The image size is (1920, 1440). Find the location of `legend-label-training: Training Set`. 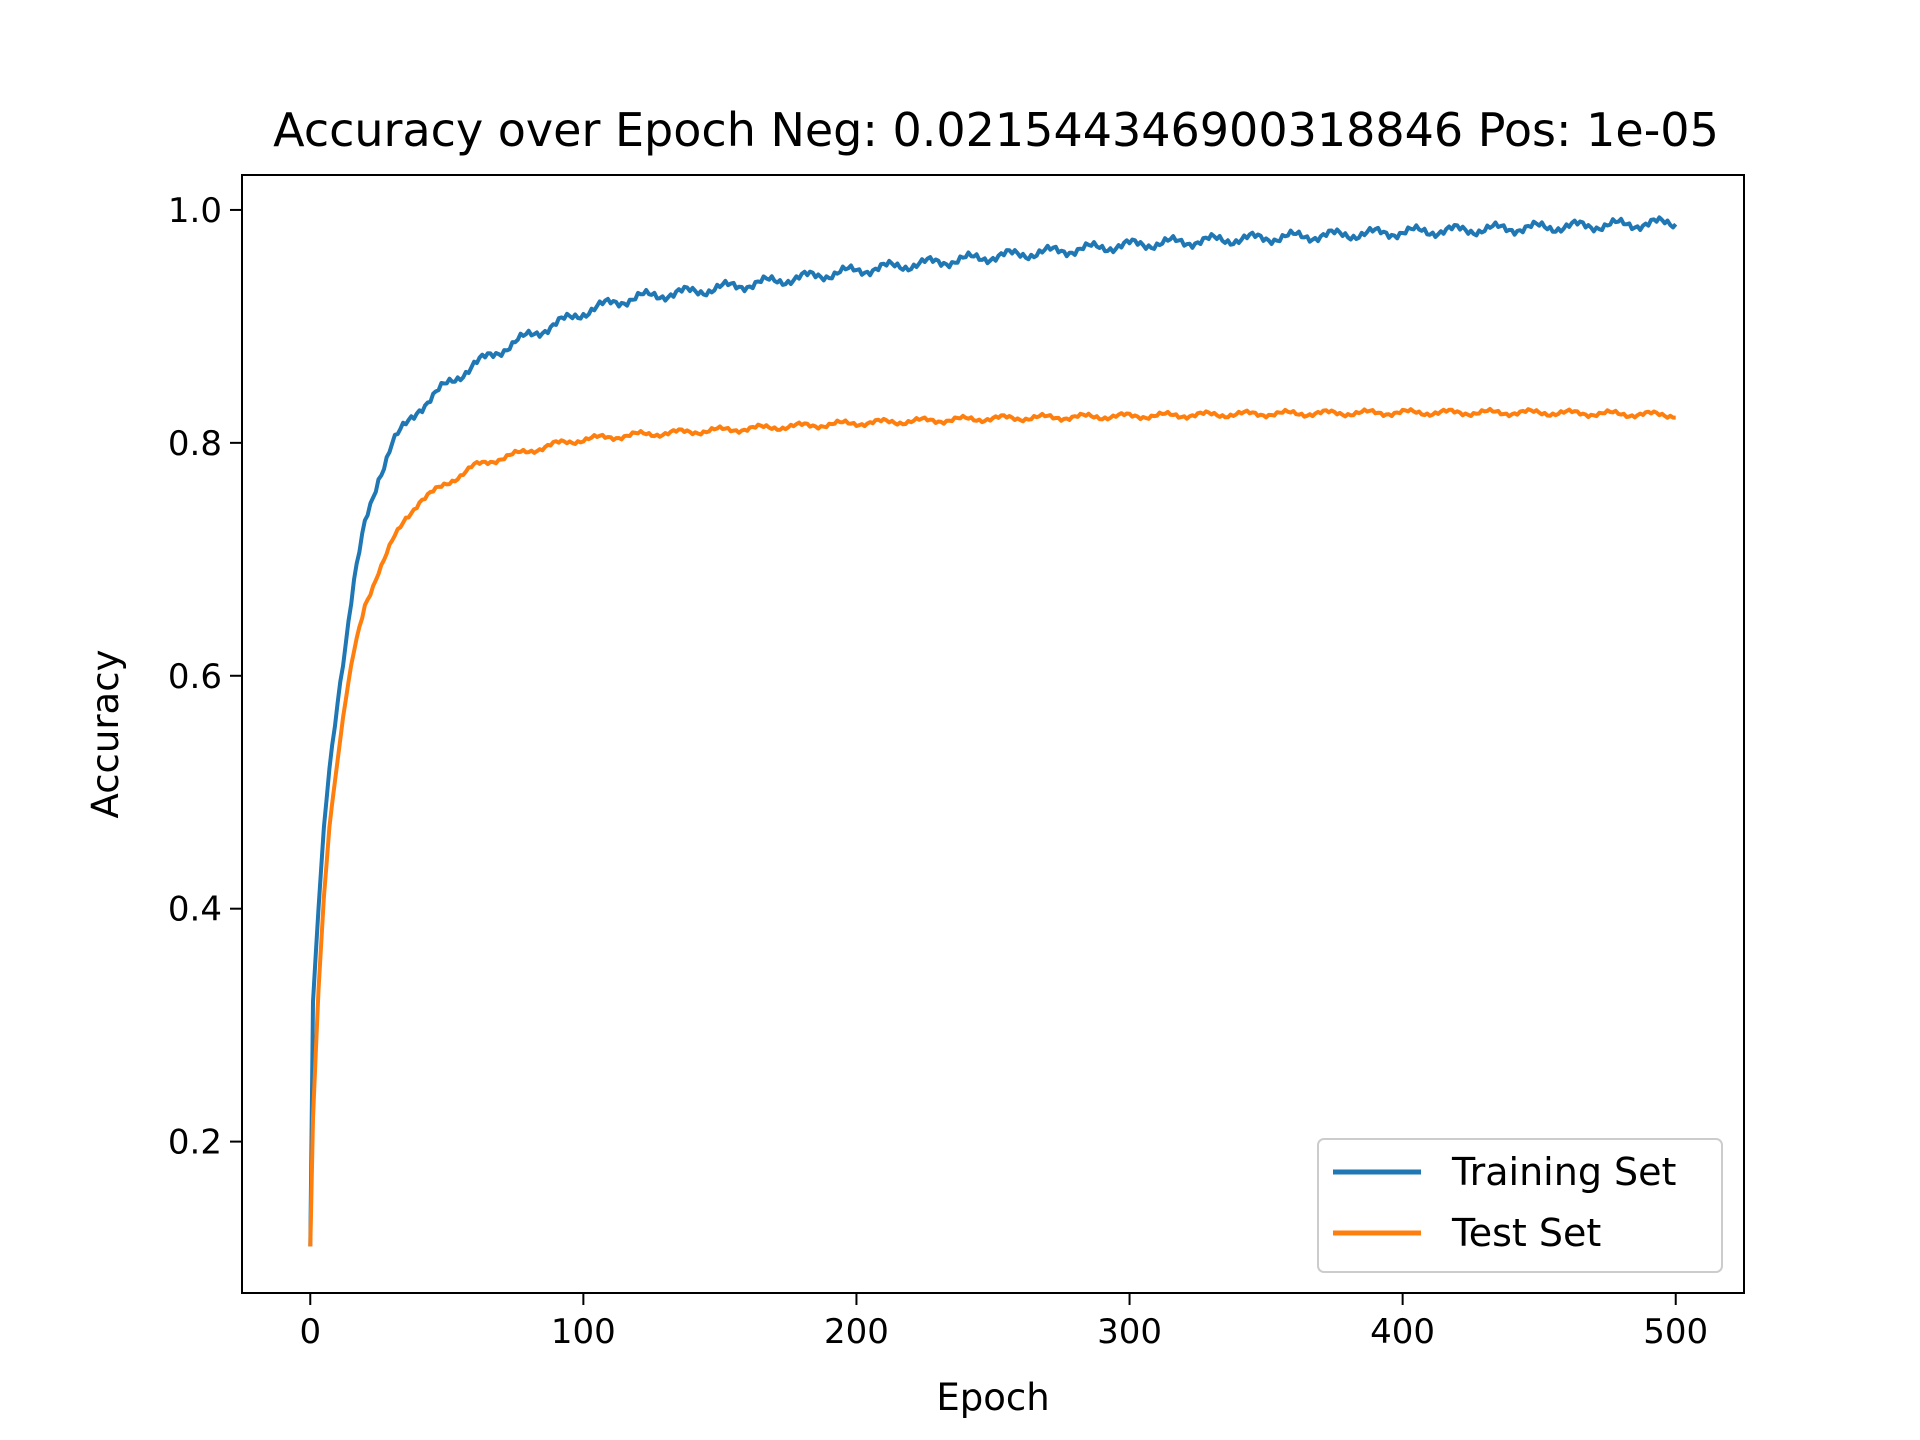

legend-label-training: Training Set is located at coordinates (1563, 1172).